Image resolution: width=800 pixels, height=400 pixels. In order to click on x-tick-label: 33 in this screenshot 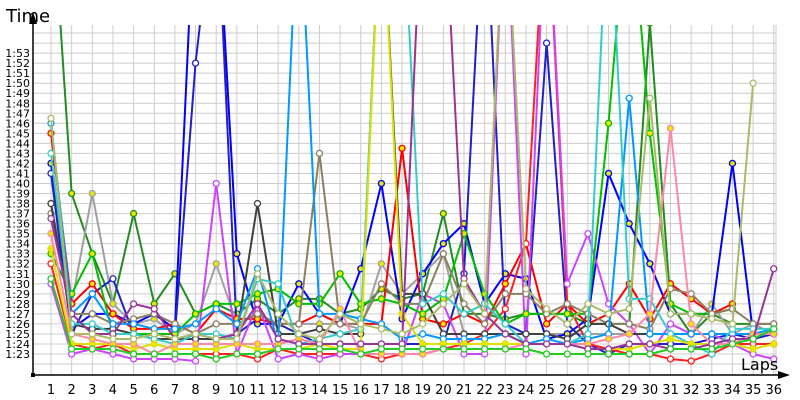, I will do `click(712, 390)`.